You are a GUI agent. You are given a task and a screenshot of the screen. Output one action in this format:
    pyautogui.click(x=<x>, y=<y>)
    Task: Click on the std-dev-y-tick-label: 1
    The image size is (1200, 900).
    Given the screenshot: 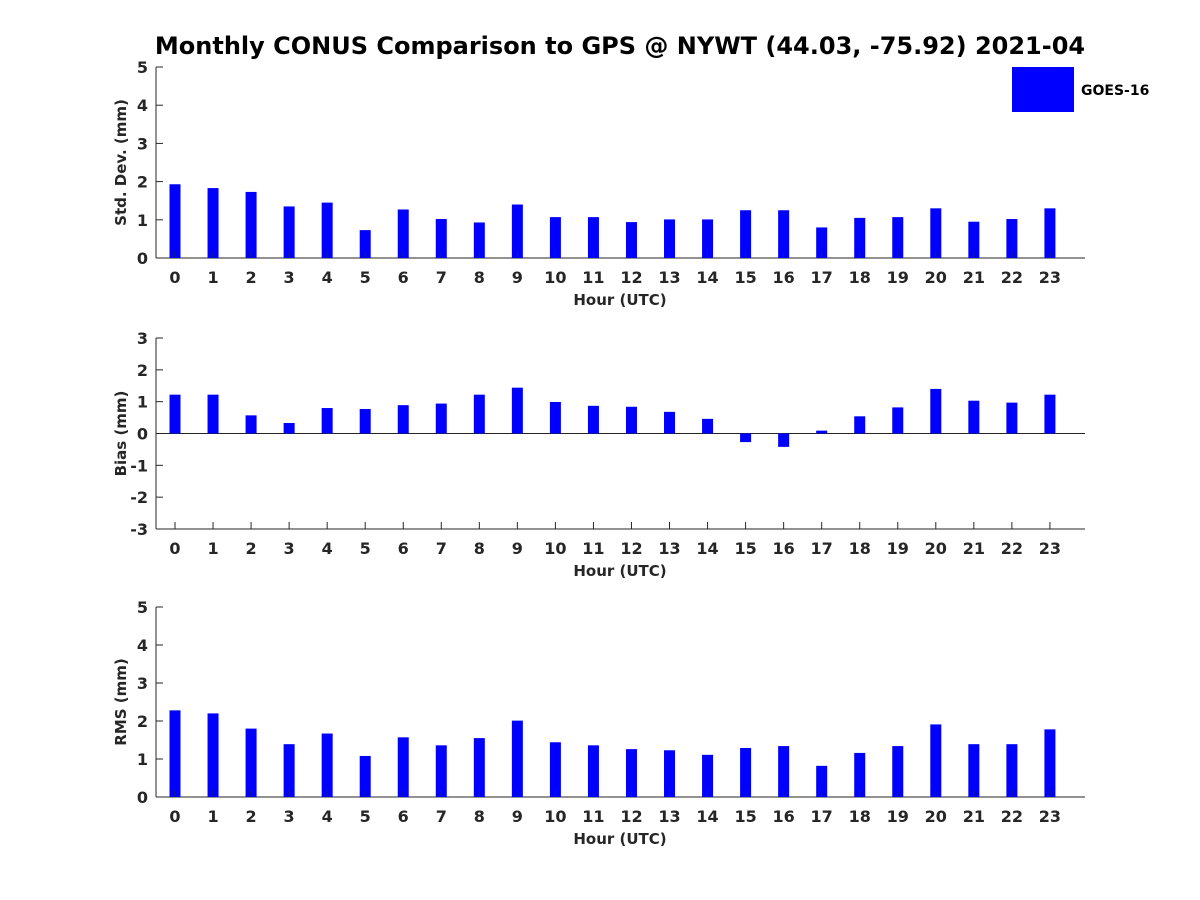 What is the action you would take?
    pyautogui.click(x=142, y=220)
    